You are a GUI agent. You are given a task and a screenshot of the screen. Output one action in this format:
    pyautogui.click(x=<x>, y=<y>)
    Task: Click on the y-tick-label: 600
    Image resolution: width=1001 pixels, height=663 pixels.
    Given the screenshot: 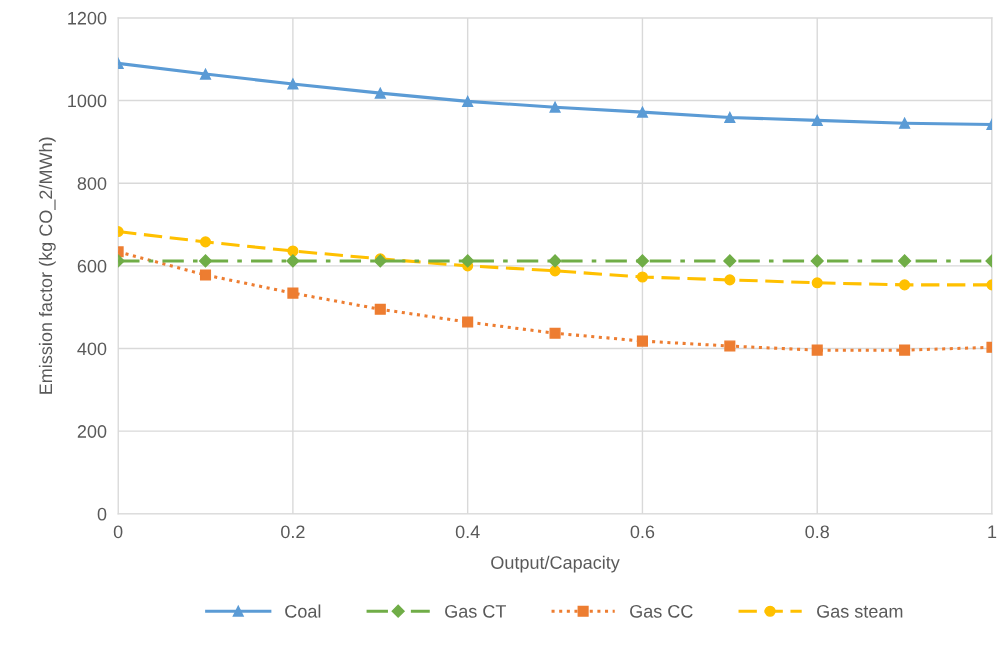 What is the action you would take?
    pyautogui.click(x=92, y=266)
    